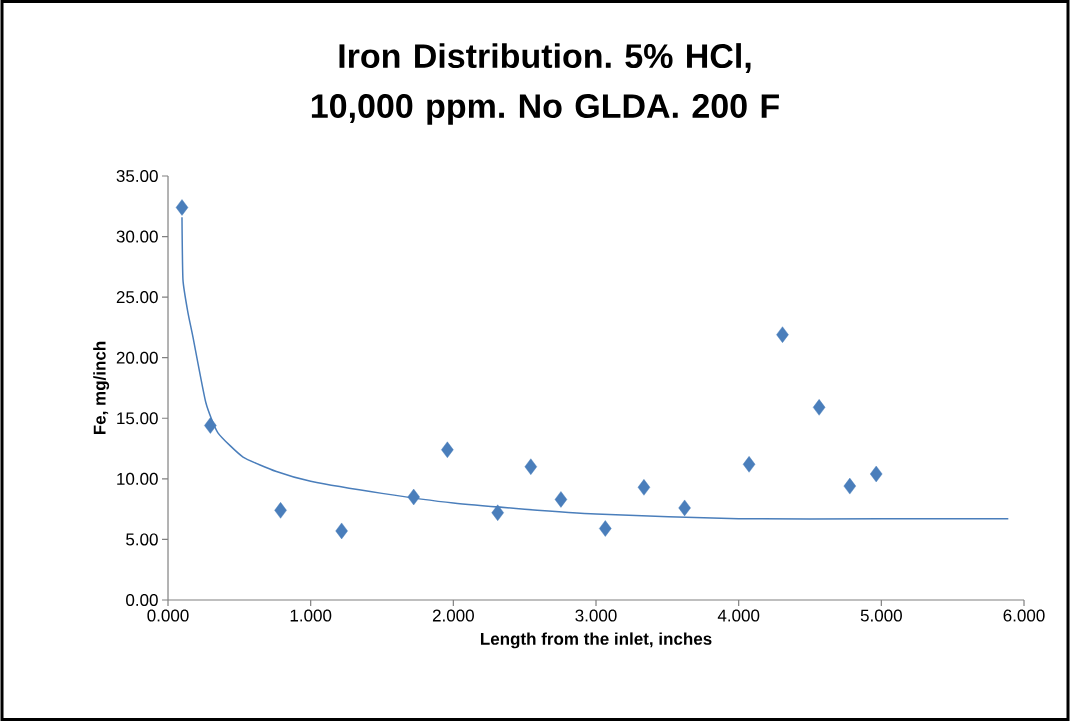 The image size is (1070, 721). Describe the element at coordinates (168, 615) in the screenshot. I see `x-tick-label: 0.000` at that location.